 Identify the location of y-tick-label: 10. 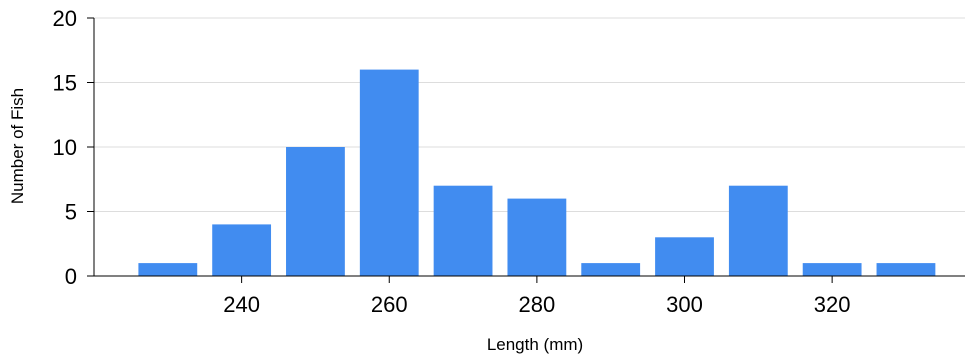
(65, 147).